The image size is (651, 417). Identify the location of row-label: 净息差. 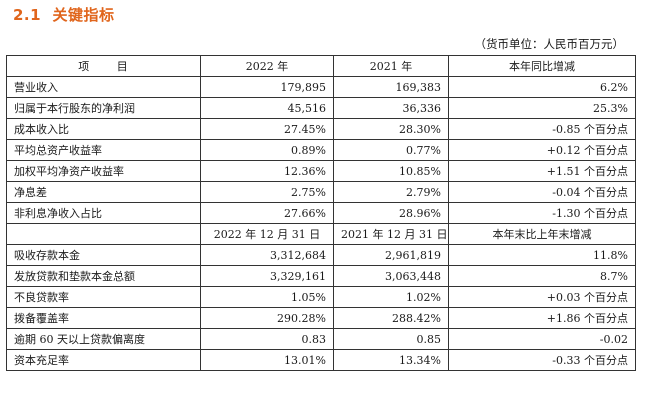
(103, 192).